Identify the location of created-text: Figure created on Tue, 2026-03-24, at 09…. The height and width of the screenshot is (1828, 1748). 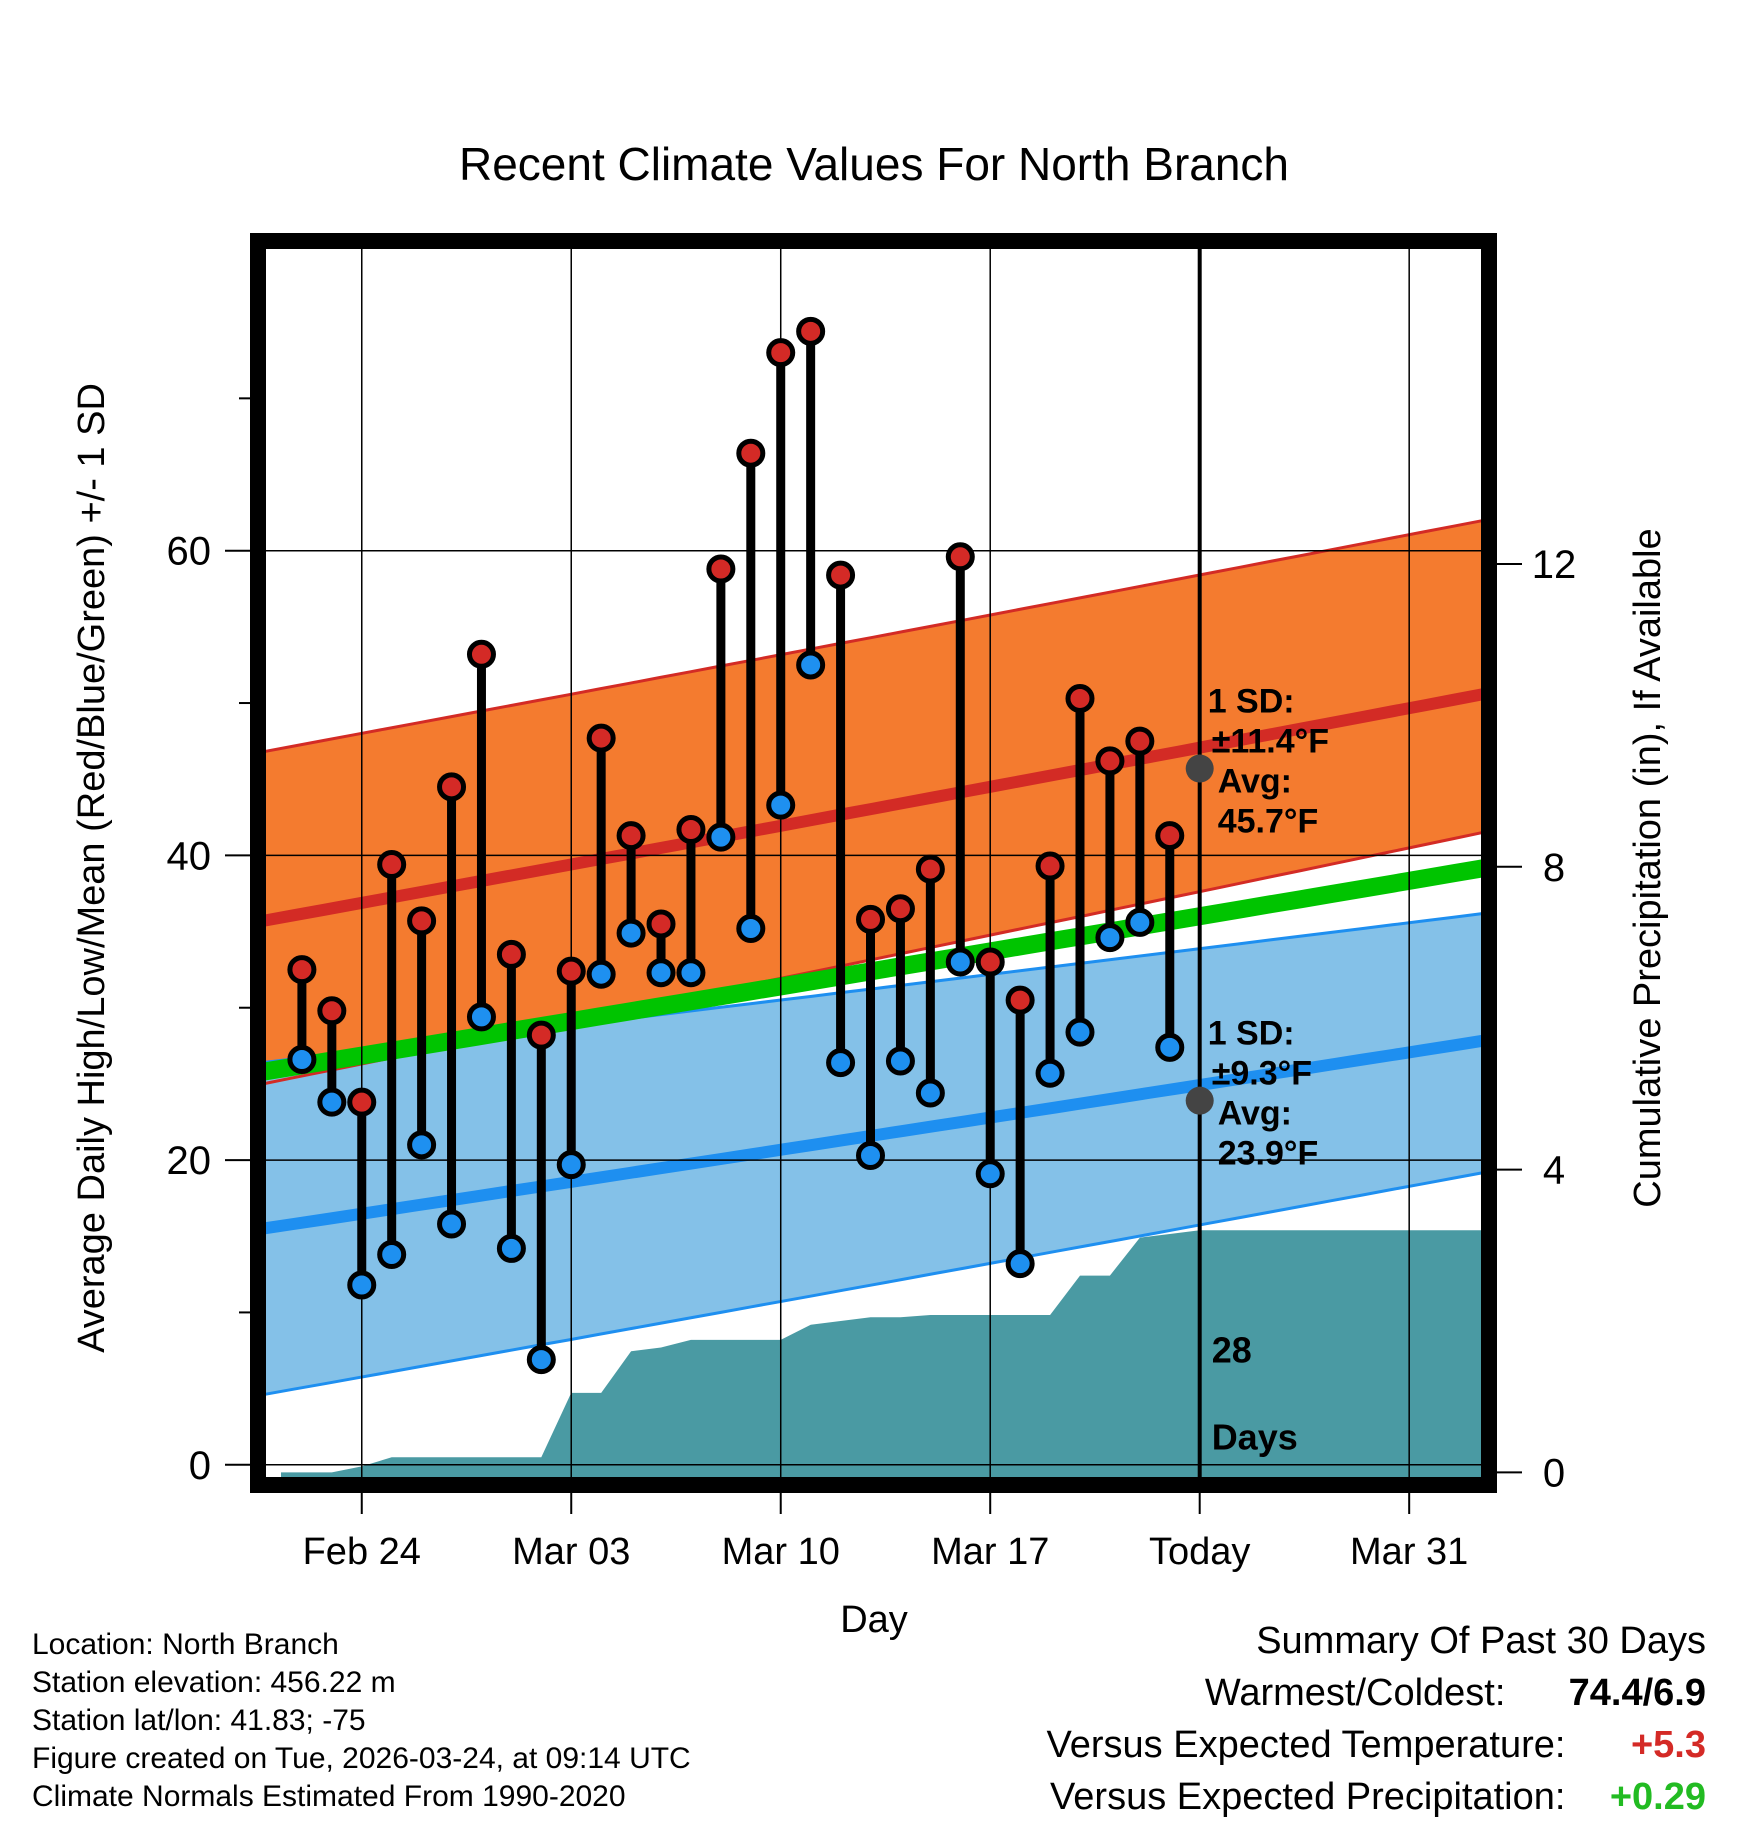
(361, 1758).